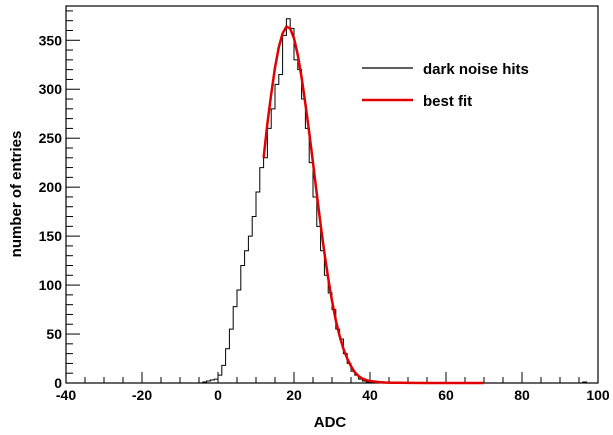  I want to click on y-tick-label: 100, so click(51, 285).